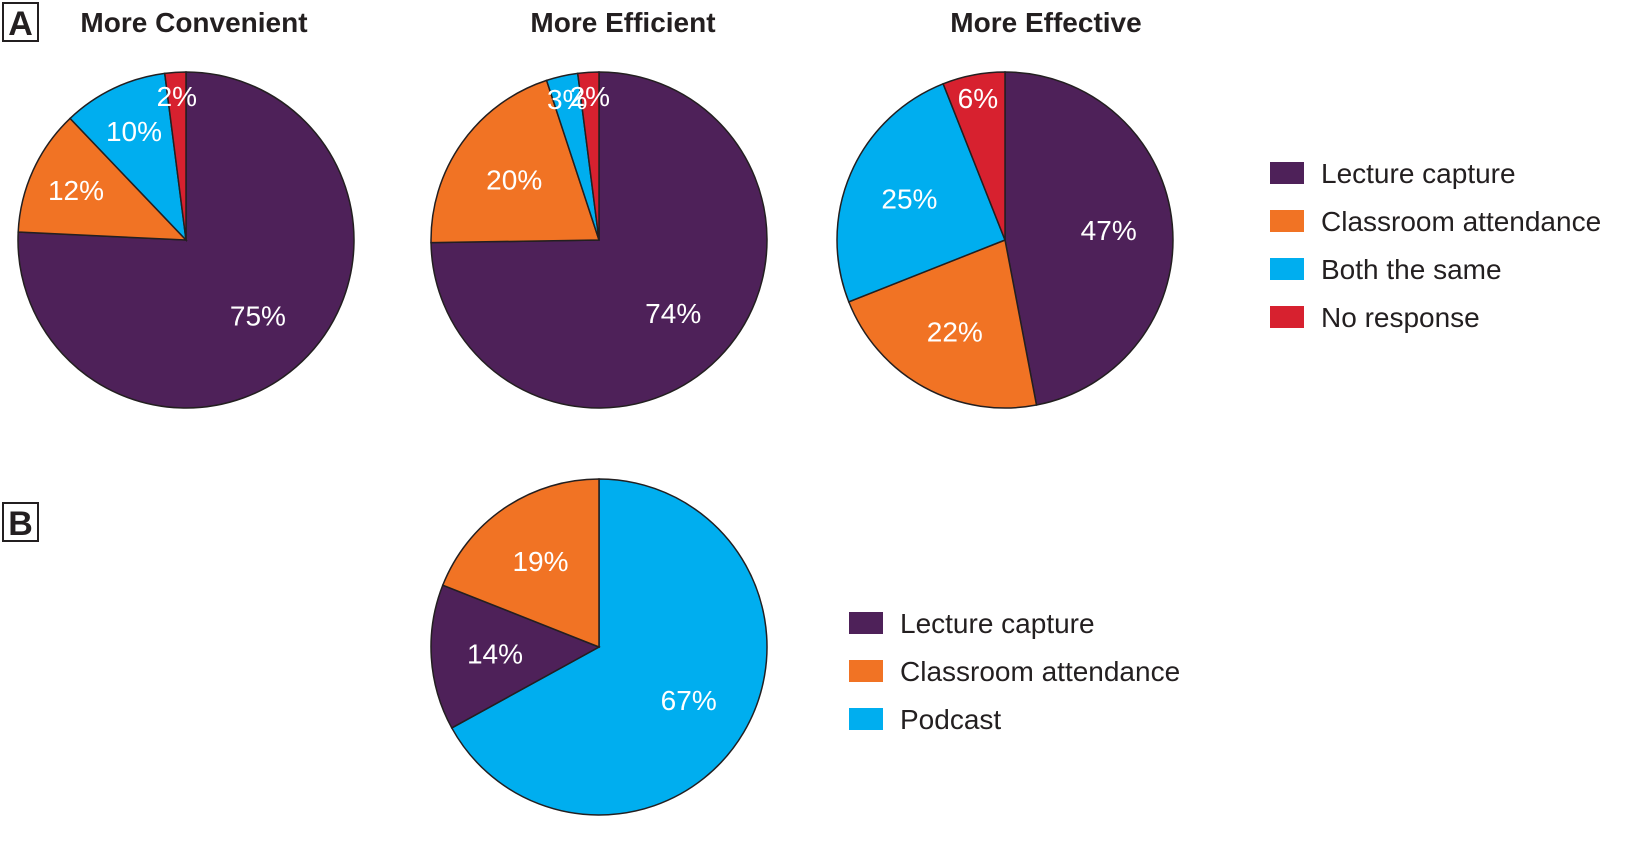 Image resolution: width=1632 pixels, height=848 pixels. I want to click on pie-more-effective: 47% 22% 25% 6%, so click(1005, 240).